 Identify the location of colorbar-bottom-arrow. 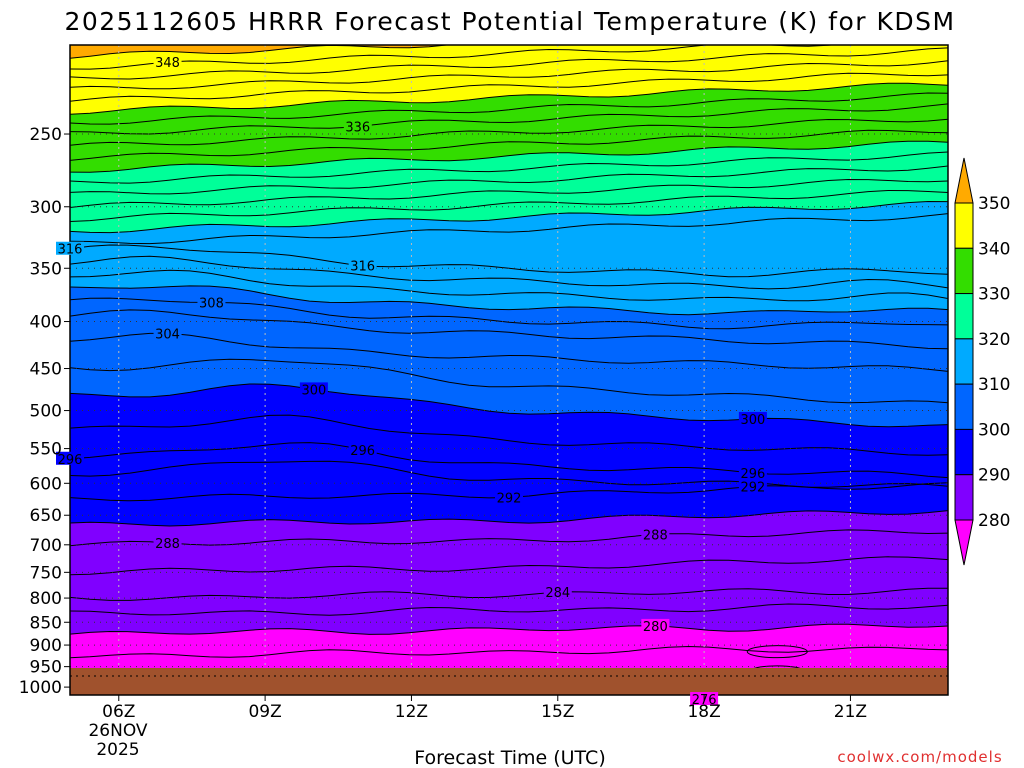
(964, 542).